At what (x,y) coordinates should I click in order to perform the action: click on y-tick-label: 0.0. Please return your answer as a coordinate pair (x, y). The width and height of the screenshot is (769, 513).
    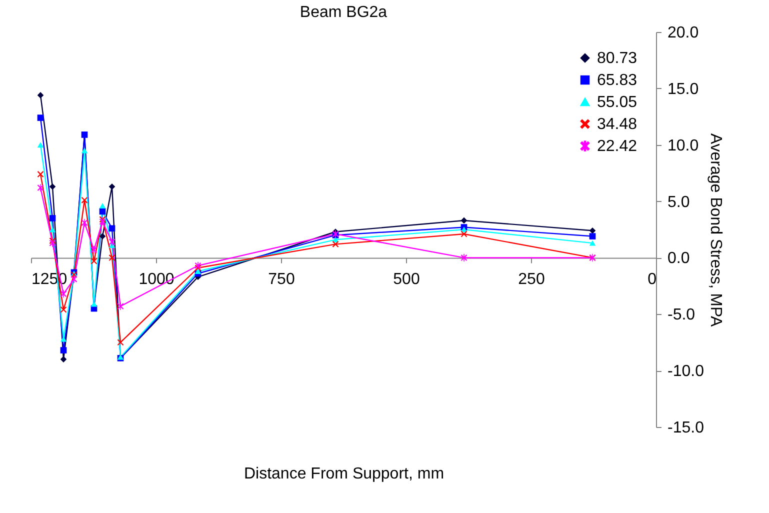
    Looking at the image, I should click on (679, 259).